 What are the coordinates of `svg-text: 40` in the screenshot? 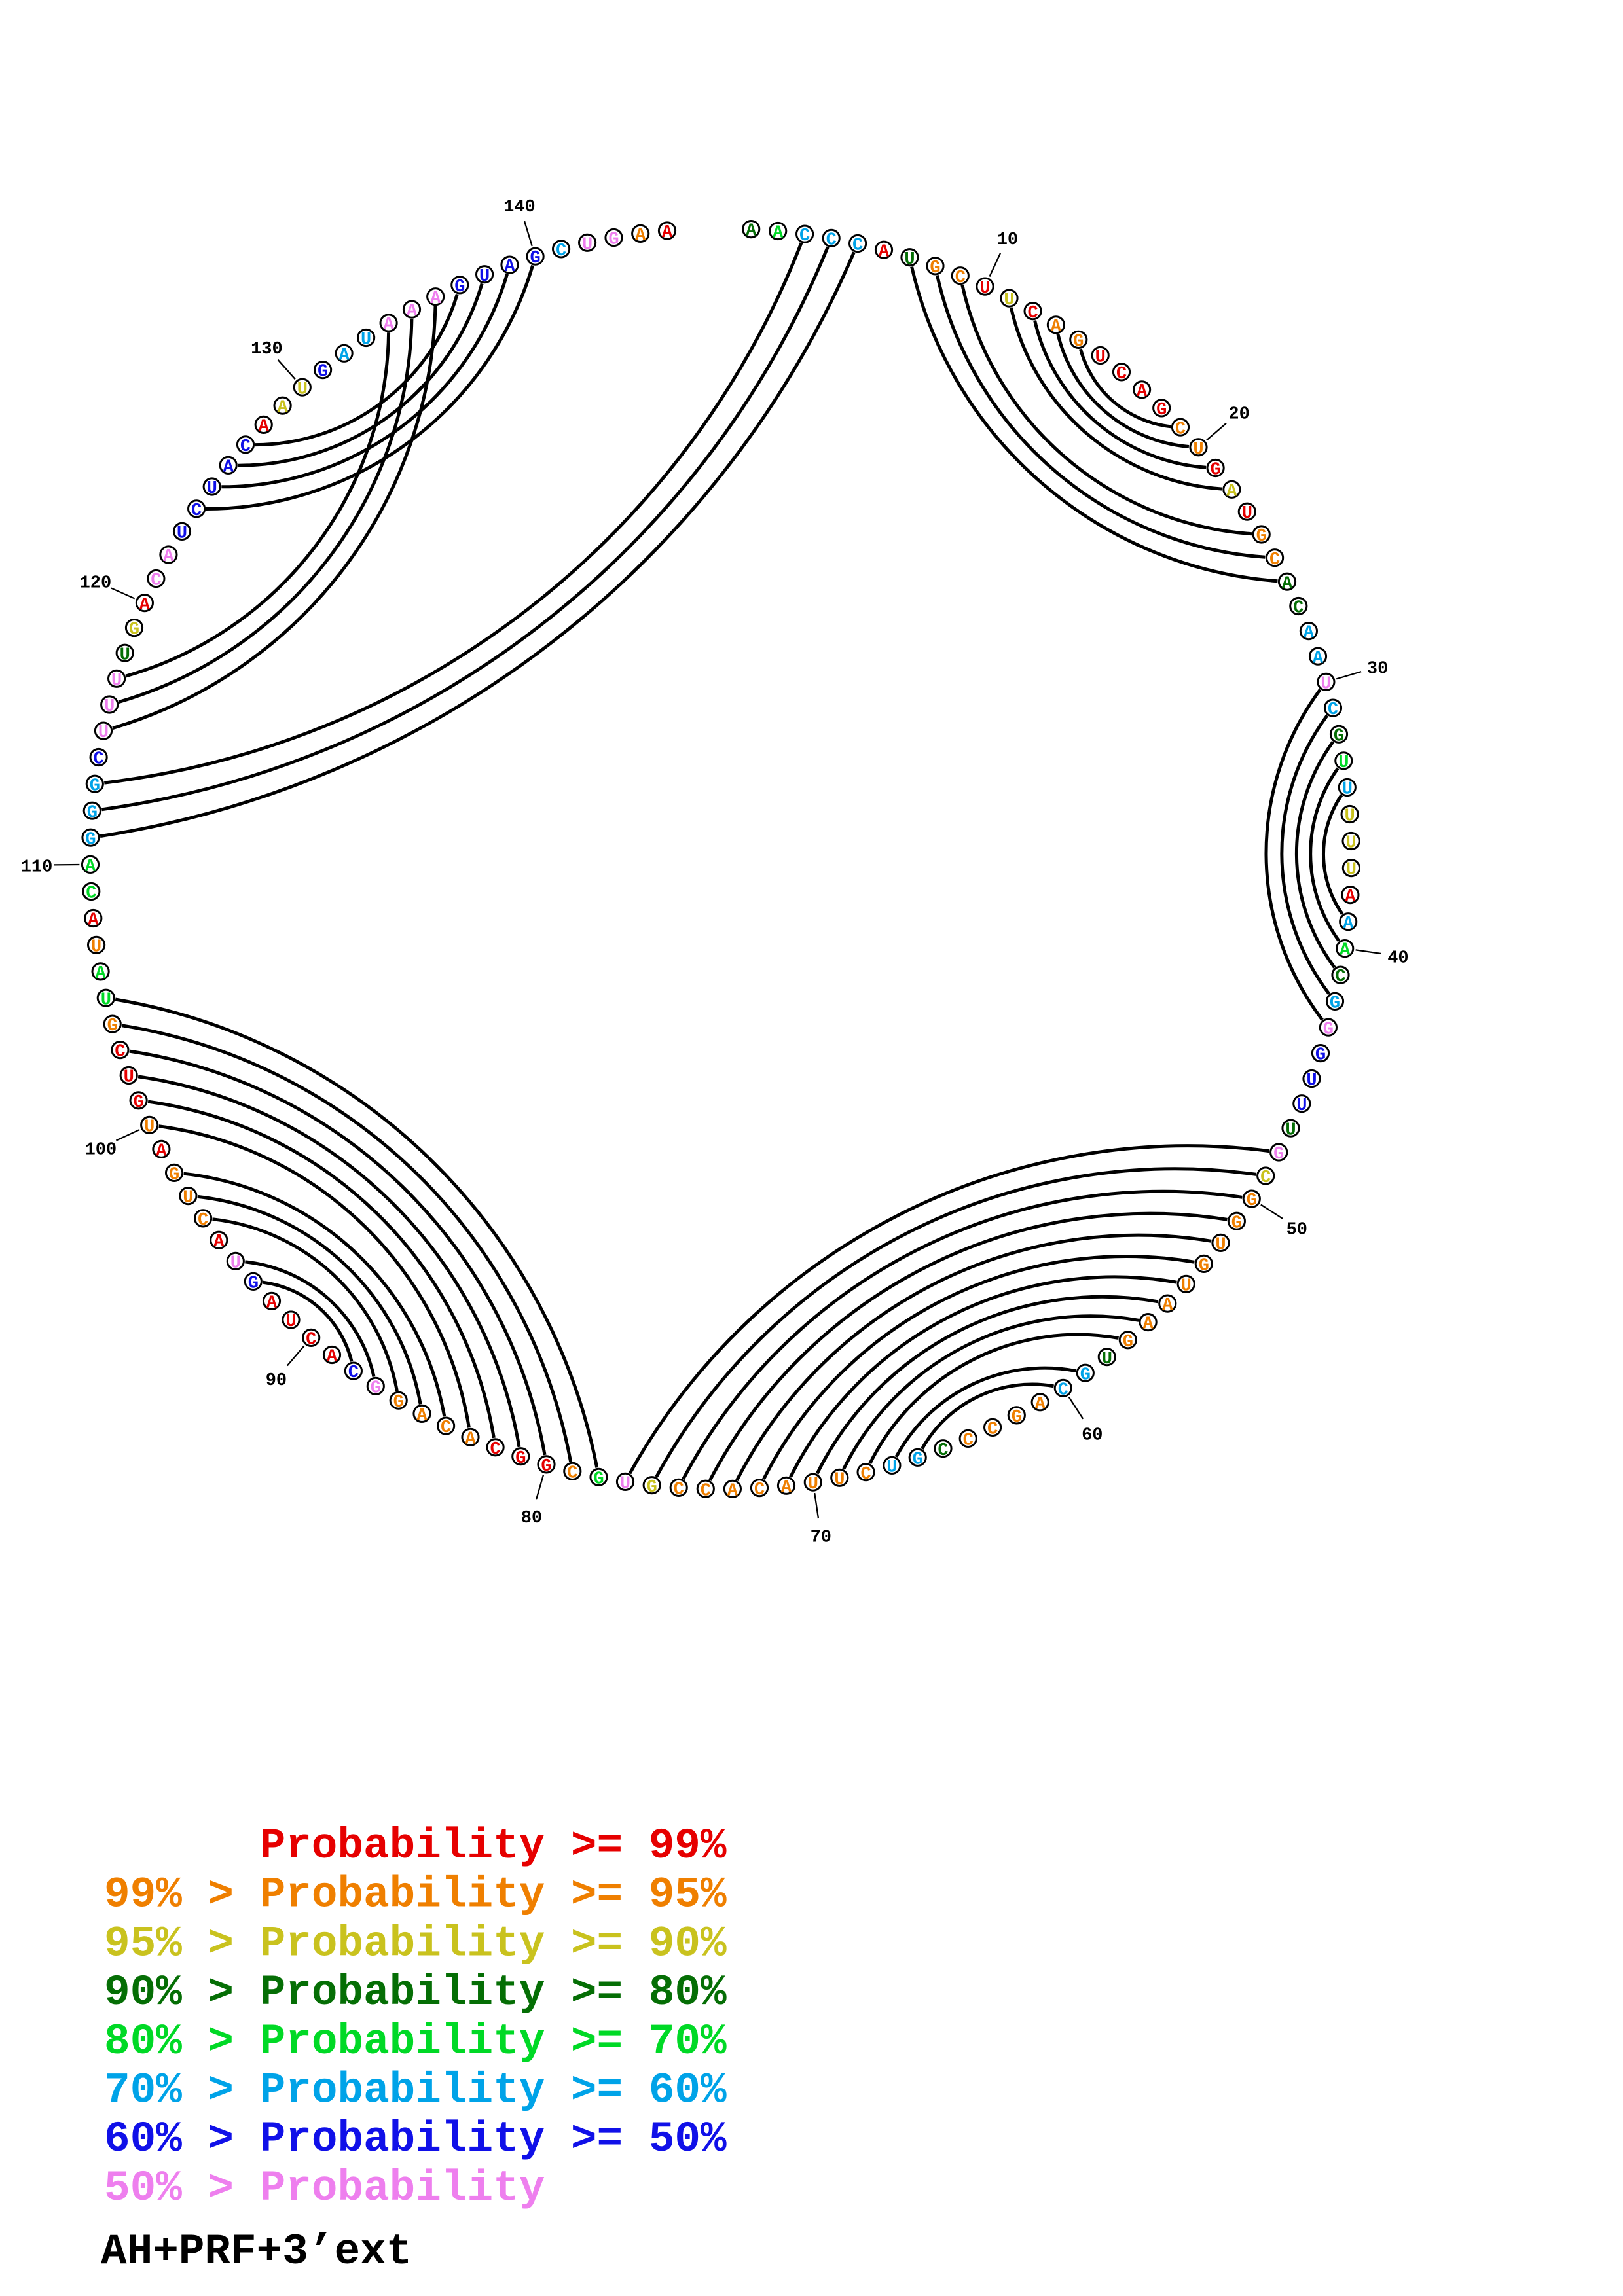 It's located at (1397, 959).